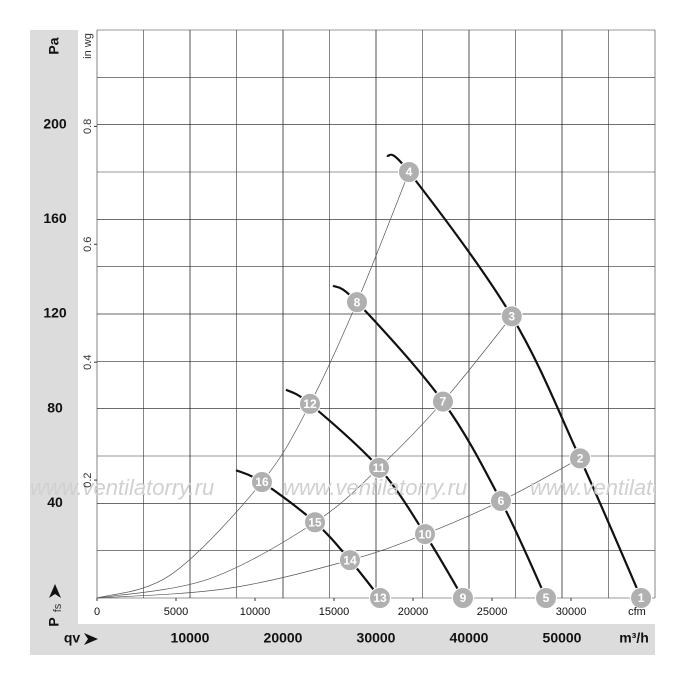 The width and height of the screenshot is (684, 684). Describe the element at coordinates (492, 612) in the screenshot. I see `x2-tick-label: 25000` at that location.